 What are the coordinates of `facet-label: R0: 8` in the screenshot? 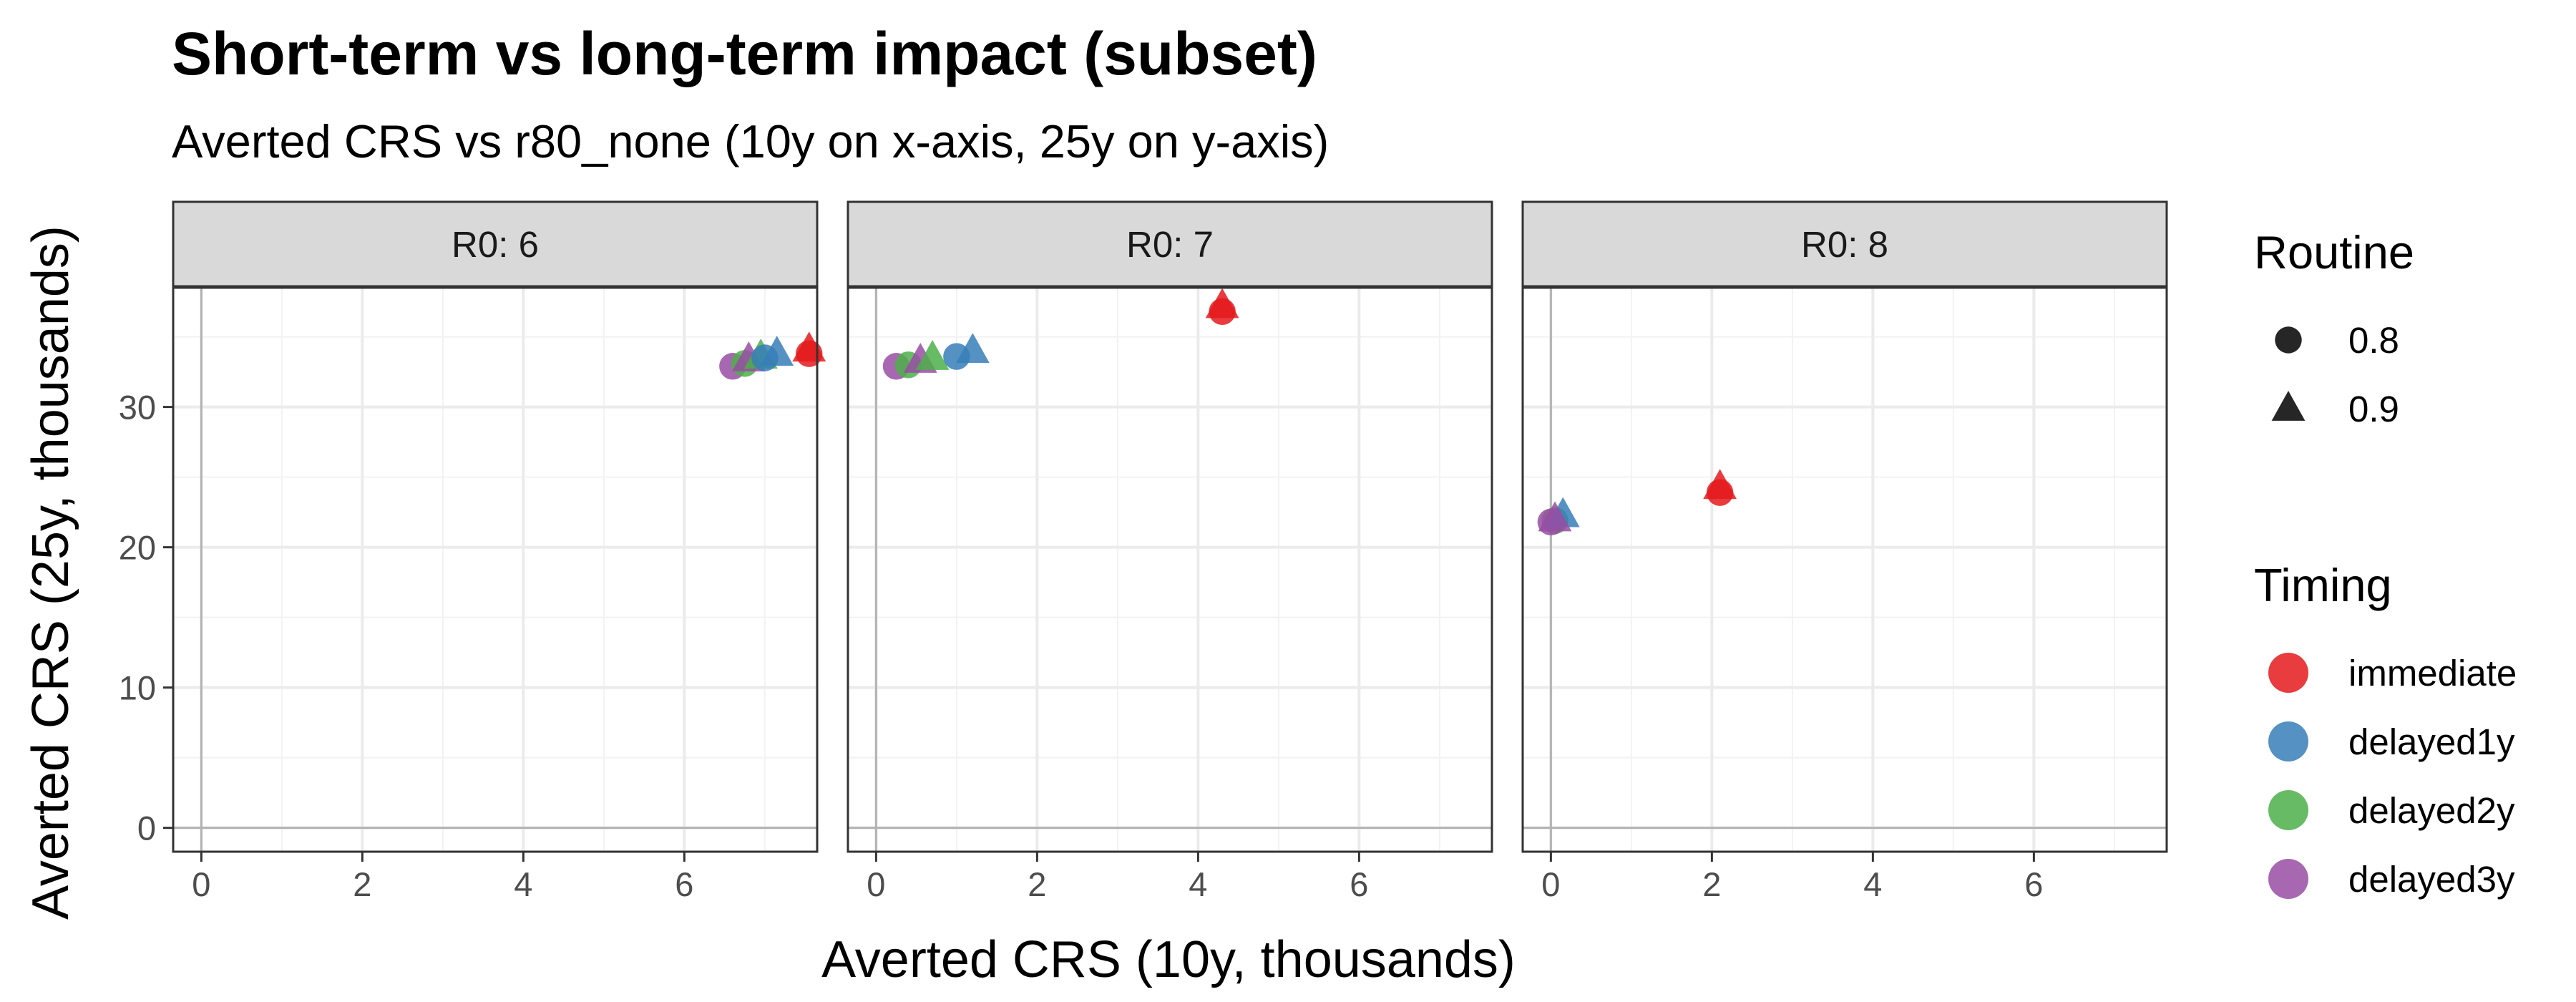 It's located at (1844, 244).